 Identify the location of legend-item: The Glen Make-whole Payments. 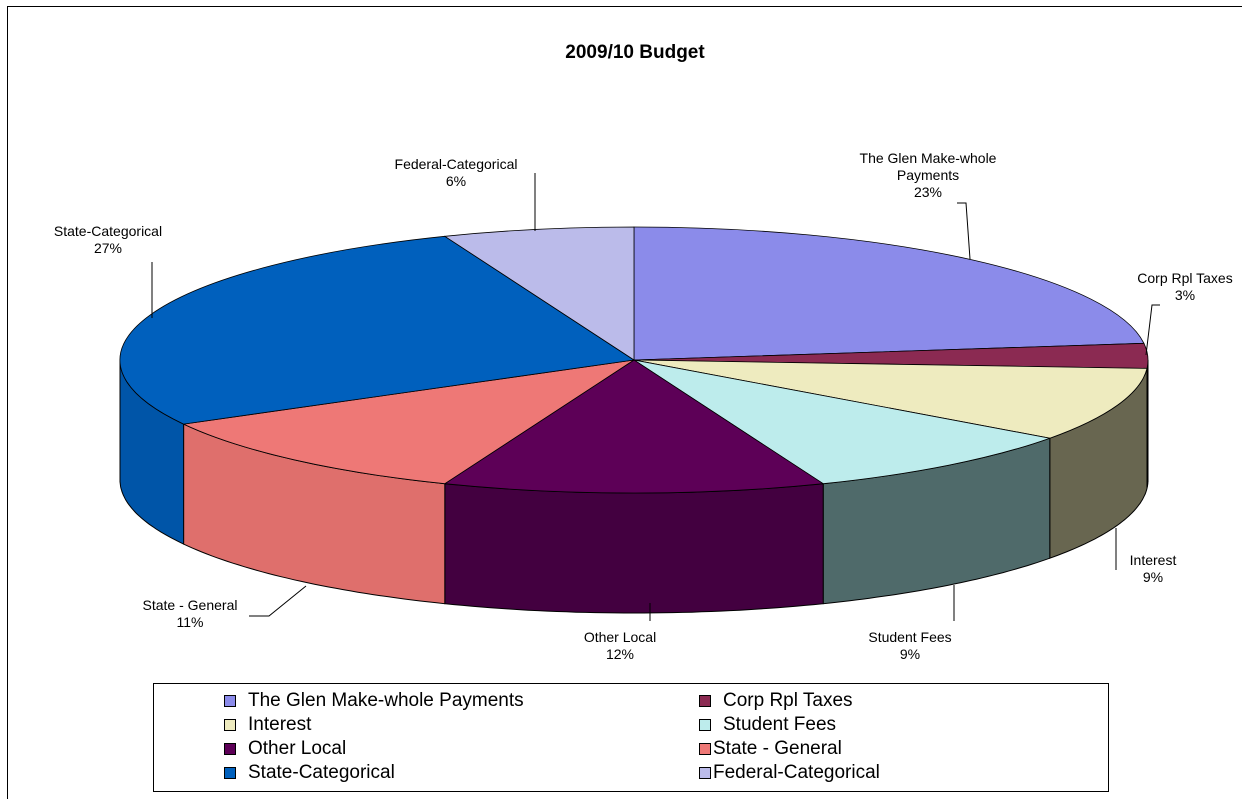
(374, 701).